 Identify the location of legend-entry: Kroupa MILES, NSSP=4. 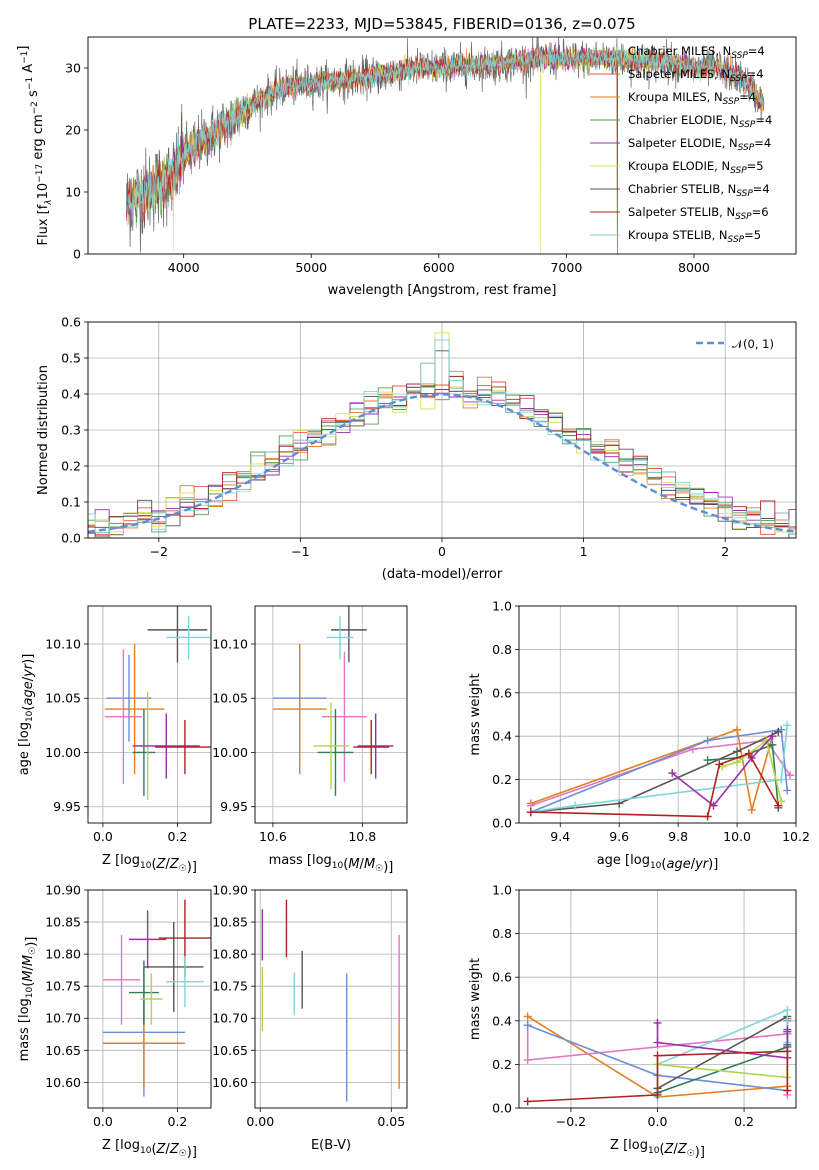
(692, 98).